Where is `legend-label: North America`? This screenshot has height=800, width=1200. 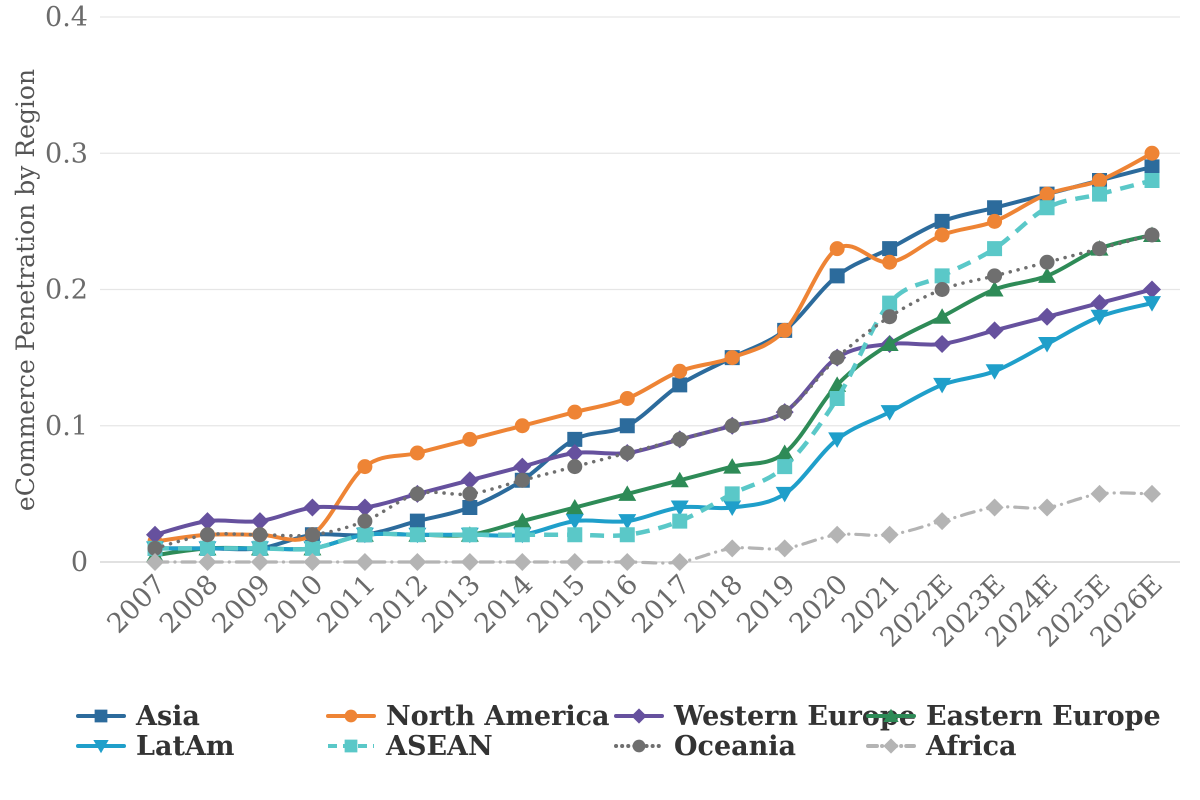 legend-label: North America is located at coordinates (498, 716).